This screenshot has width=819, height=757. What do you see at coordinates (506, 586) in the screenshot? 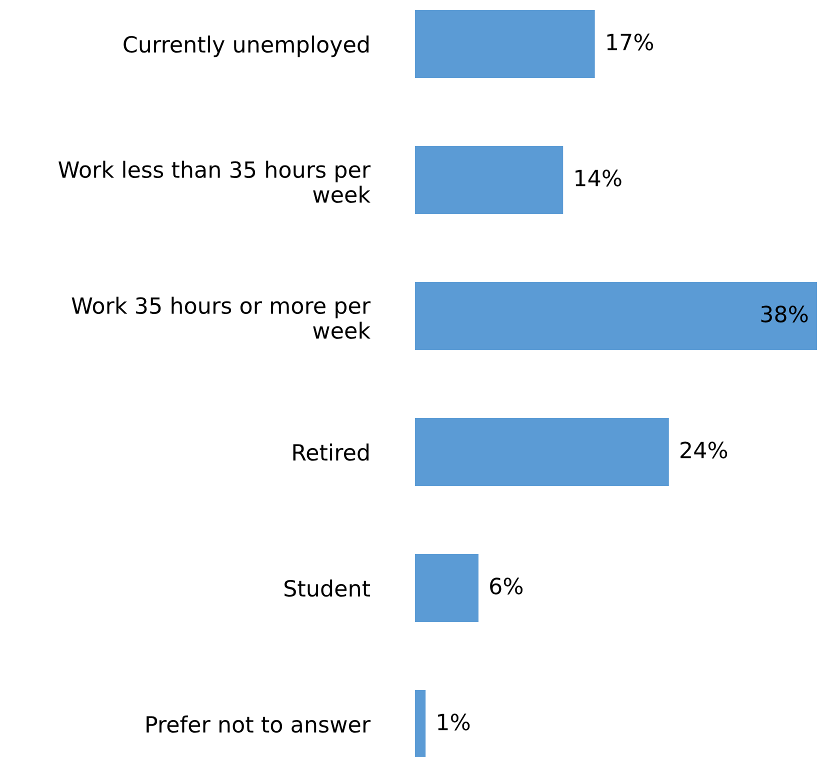
I see `data-label: 6%` at bounding box center [506, 586].